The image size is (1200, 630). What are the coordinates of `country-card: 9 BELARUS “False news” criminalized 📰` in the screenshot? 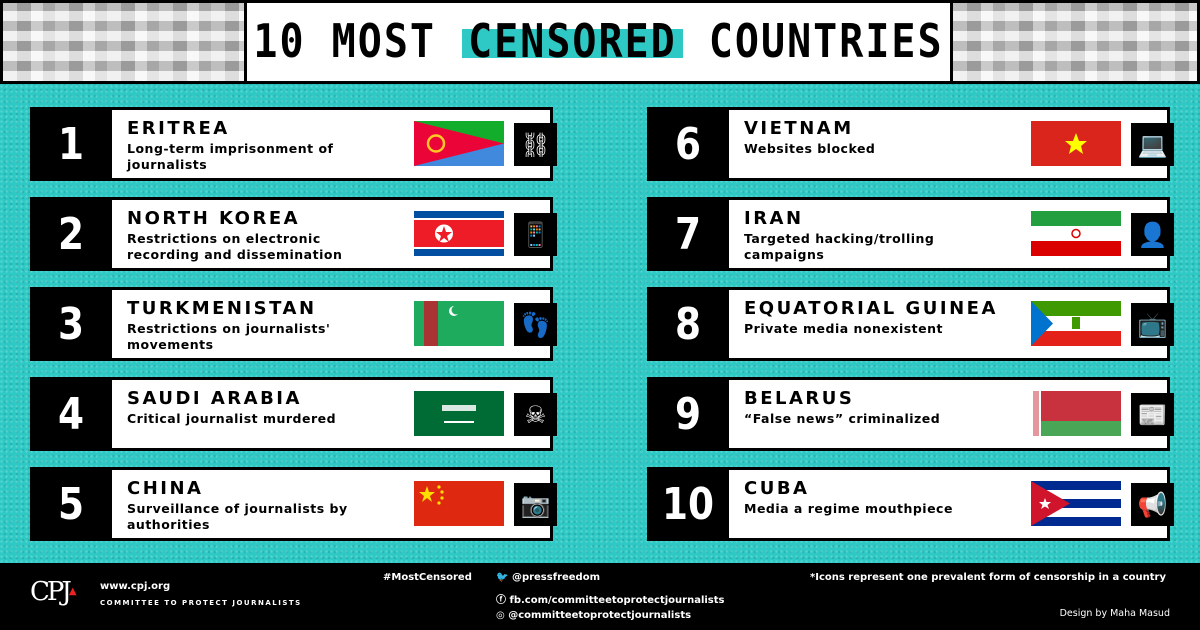 It's located at (910, 414).